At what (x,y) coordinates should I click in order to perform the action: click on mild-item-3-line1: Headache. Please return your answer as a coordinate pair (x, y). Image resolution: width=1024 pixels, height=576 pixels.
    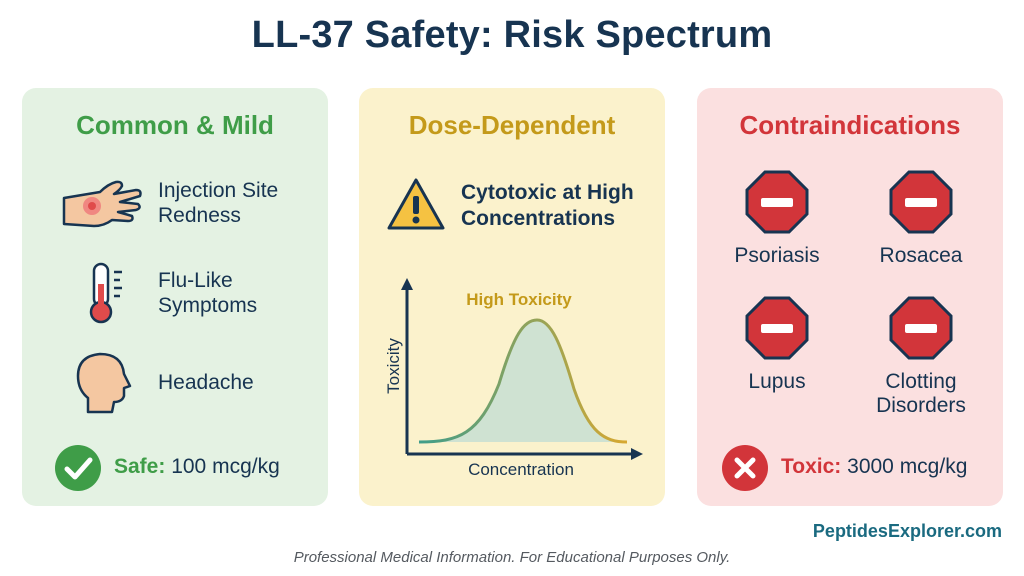
    Looking at the image, I should click on (206, 382).